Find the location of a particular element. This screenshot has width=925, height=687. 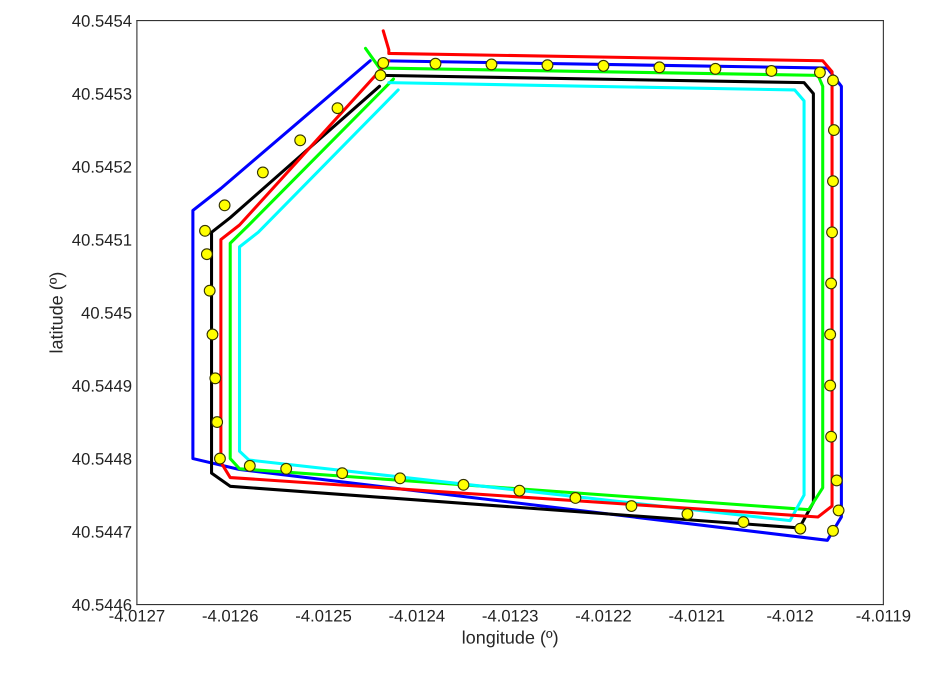

x-tick-label: -4.0122 is located at coordinates (603, 616).